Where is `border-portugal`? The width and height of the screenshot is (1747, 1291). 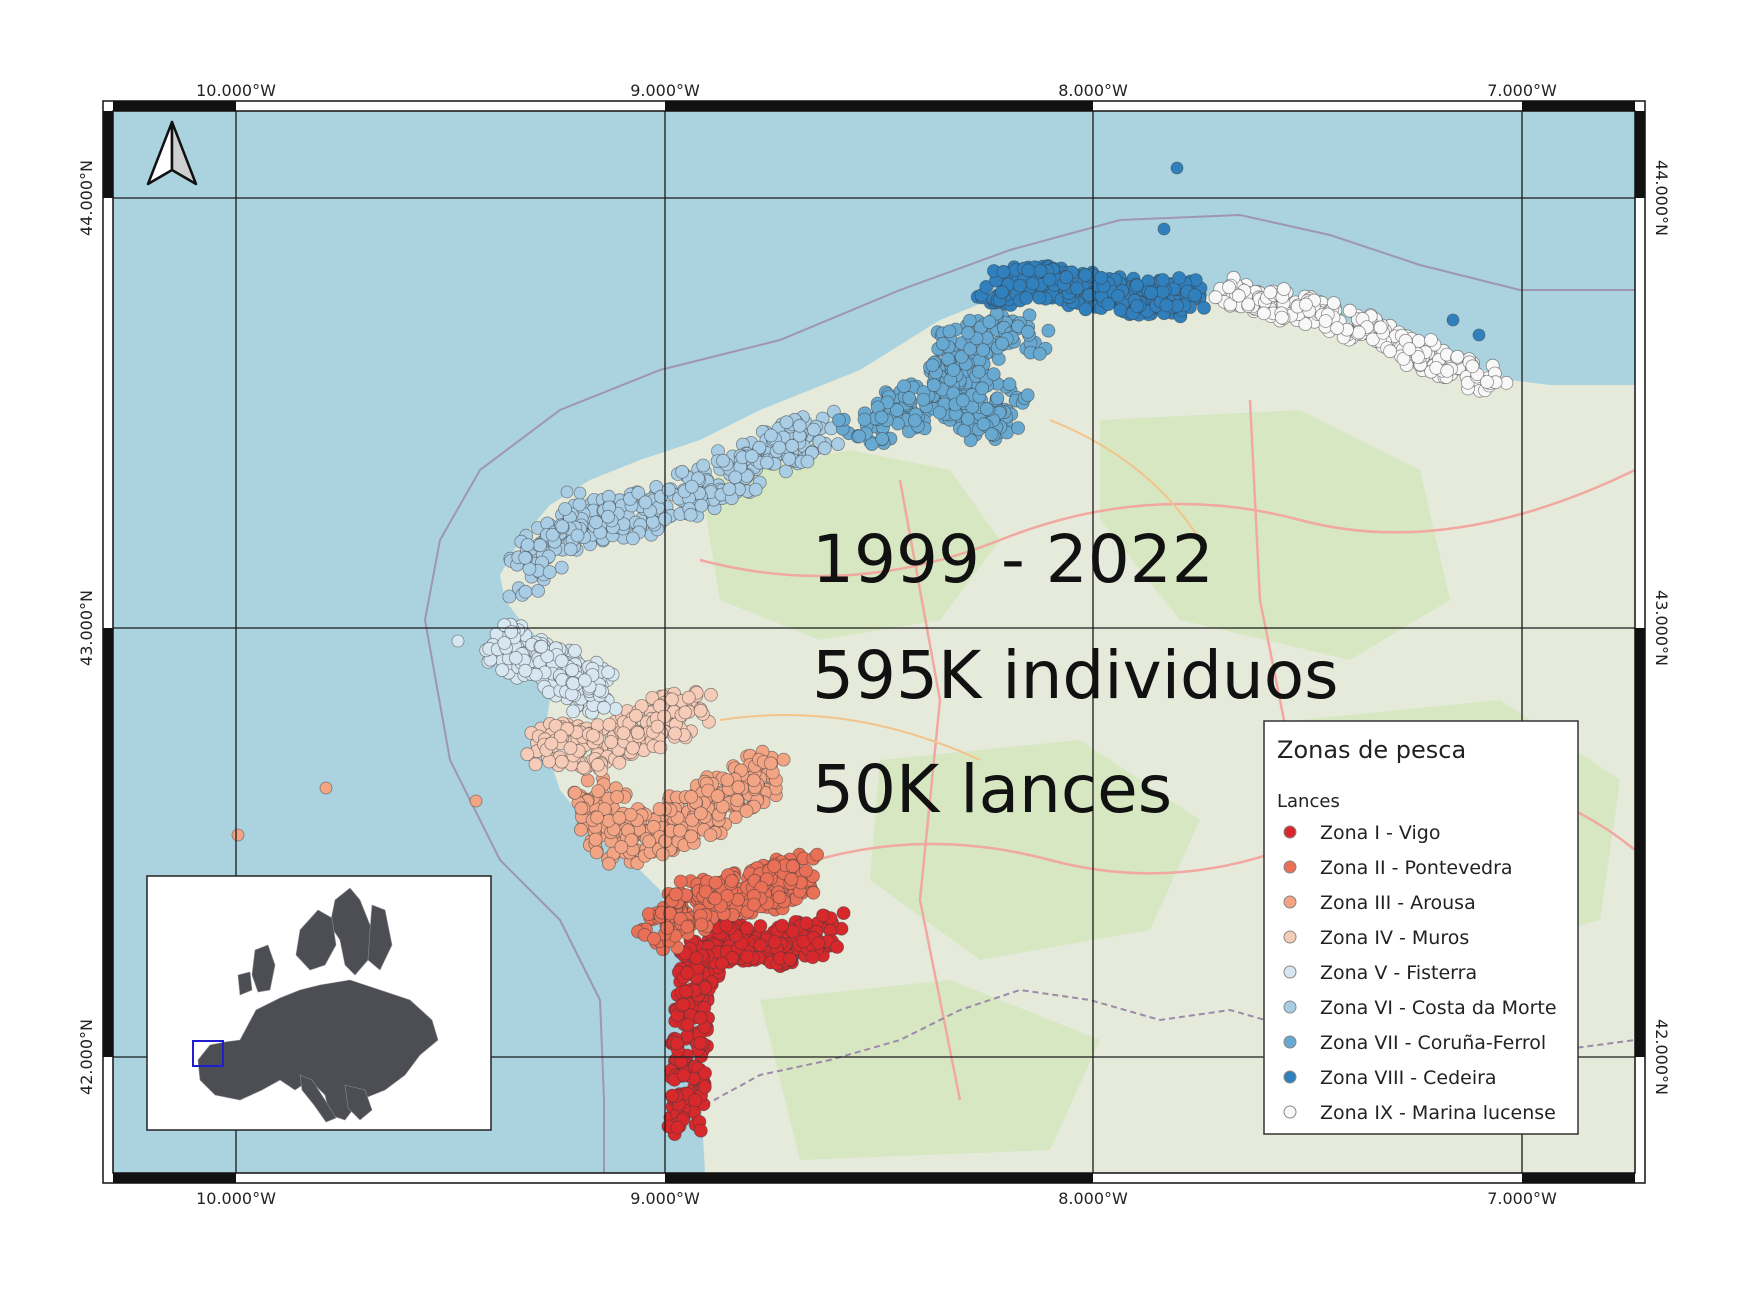 border-portugal is located at coordinates (1169, 1047).